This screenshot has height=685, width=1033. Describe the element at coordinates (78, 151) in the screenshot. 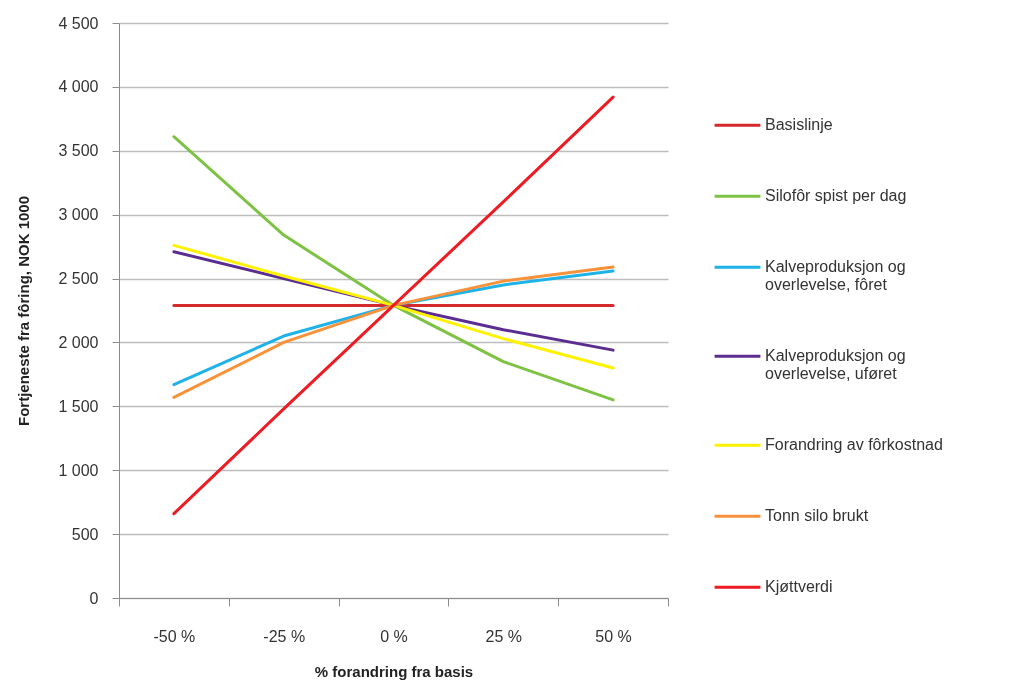

I see `y-tick-label: 3 500` at that location.